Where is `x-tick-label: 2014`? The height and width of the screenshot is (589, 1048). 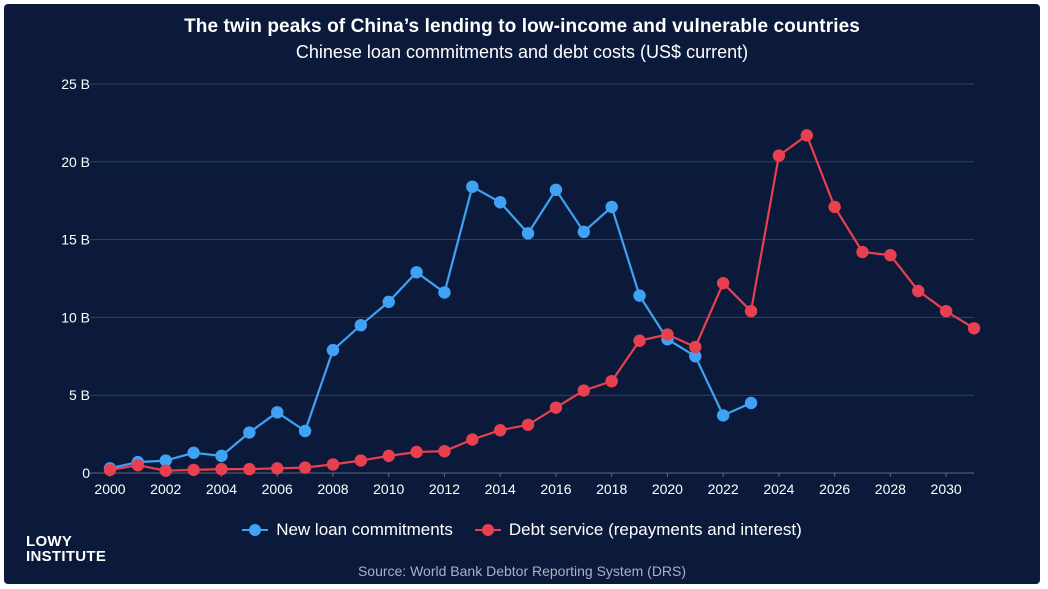
x-tick-label: 2014 is located at coordinates (500, 489).